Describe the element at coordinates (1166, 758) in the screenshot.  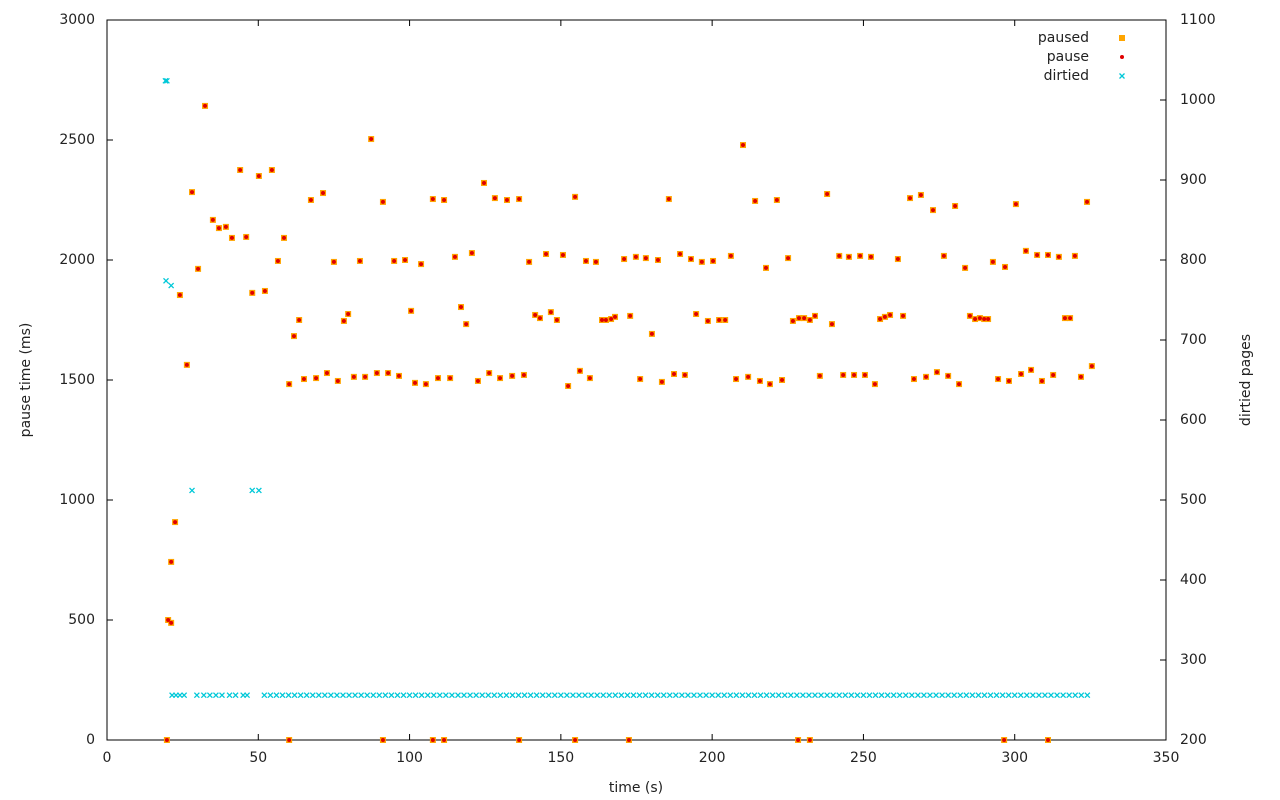
I see `x-tick-label: 350` at that location.